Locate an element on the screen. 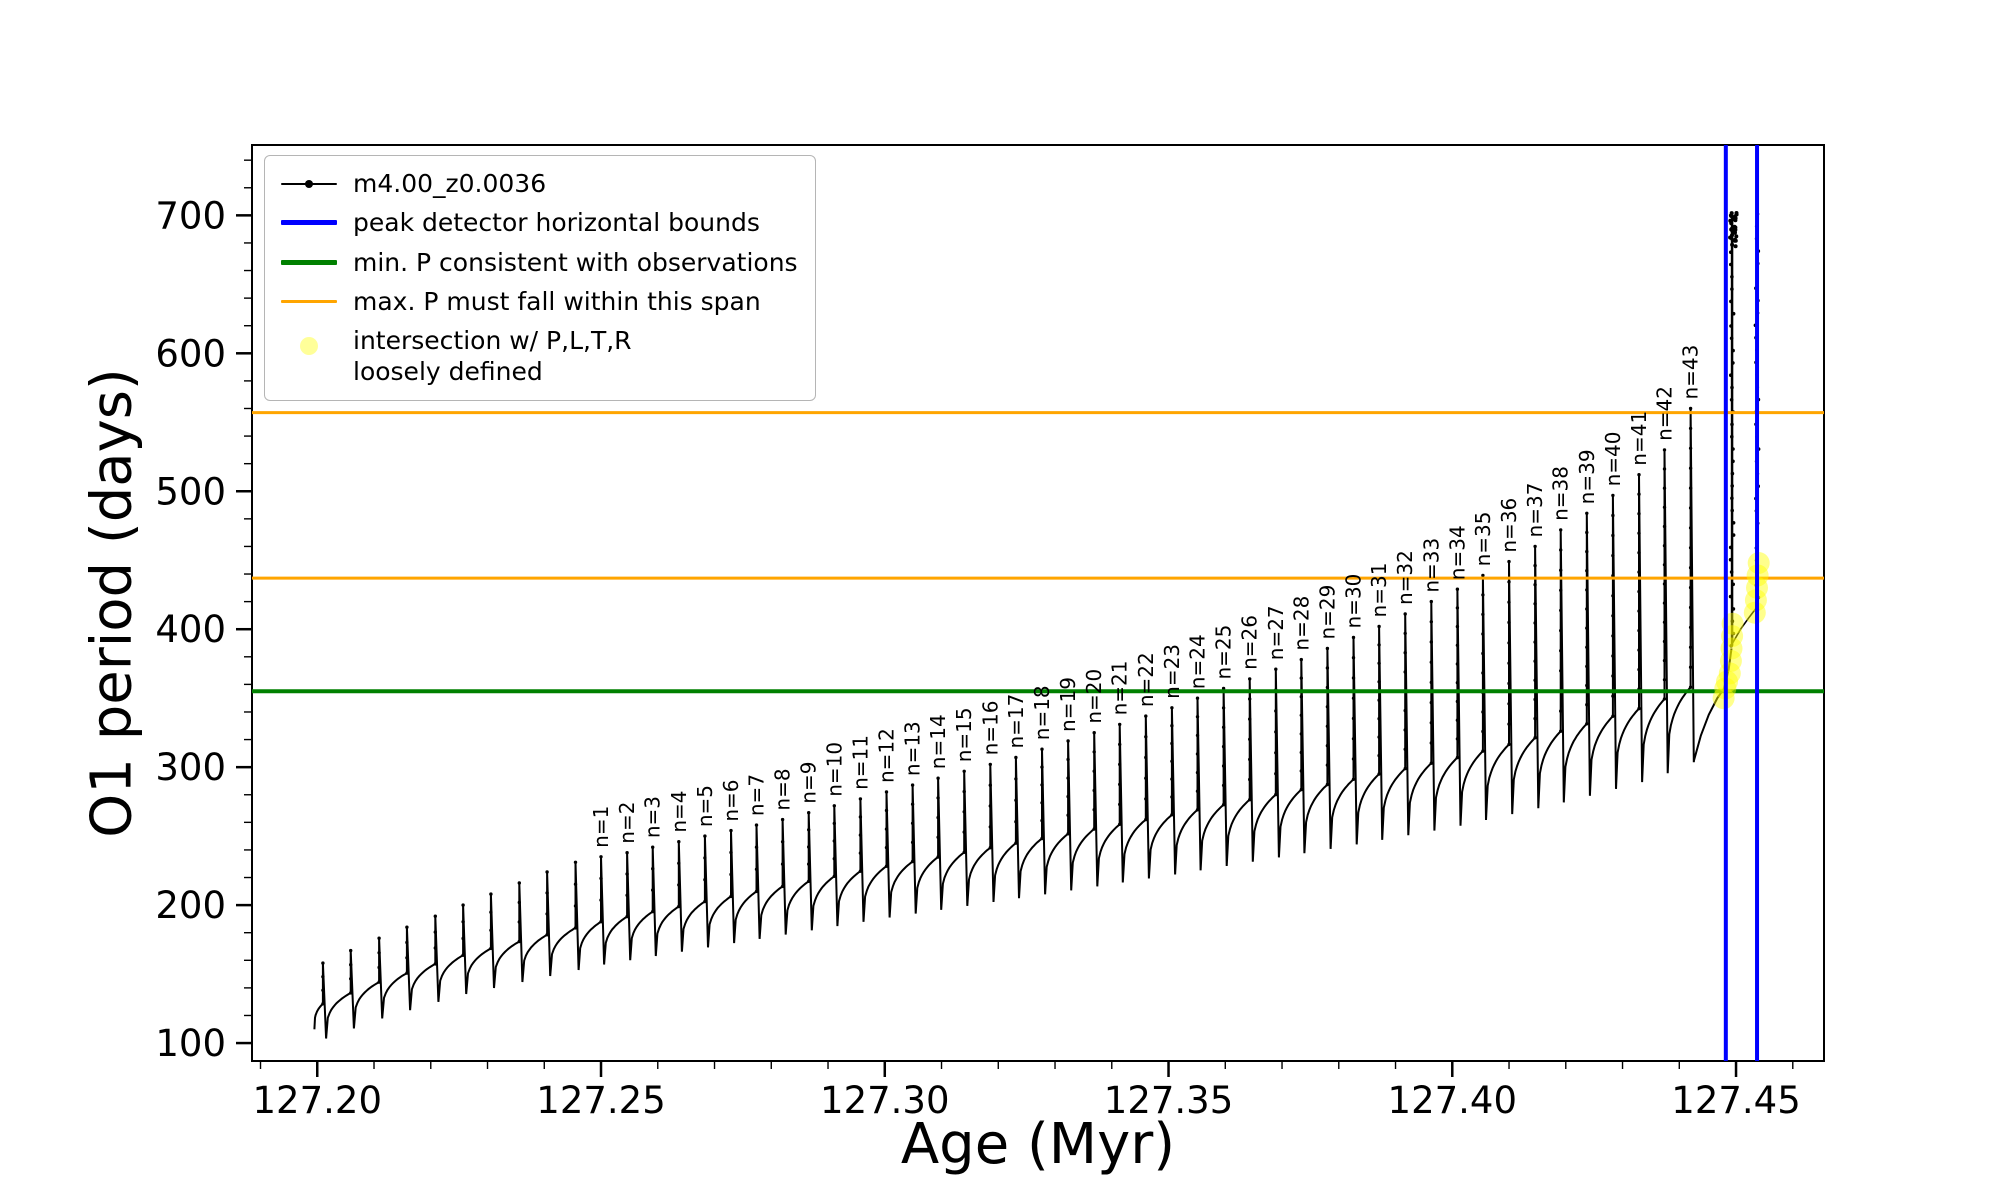 The height and width of the screenshot is (1200, 2000). pulse-label-n4: n=4 is located at coordinates (679, 811).